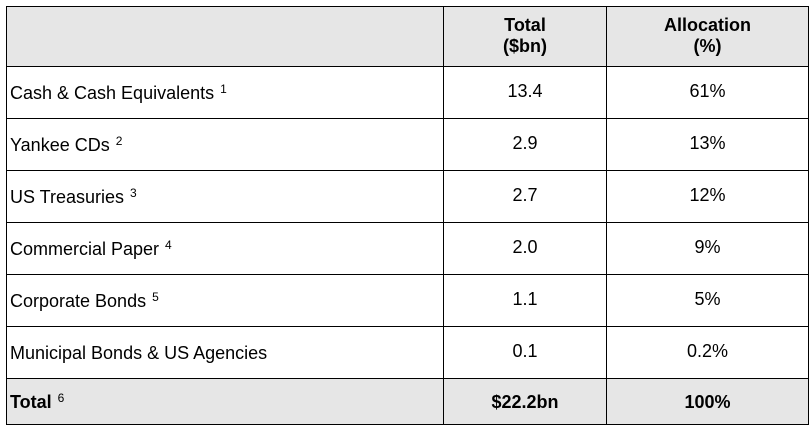 The width and height of the screenshot is (812, 441). Describe the element at coordinates (525, 248) in the screenshot. I see `row-total: 2.0` at that location.